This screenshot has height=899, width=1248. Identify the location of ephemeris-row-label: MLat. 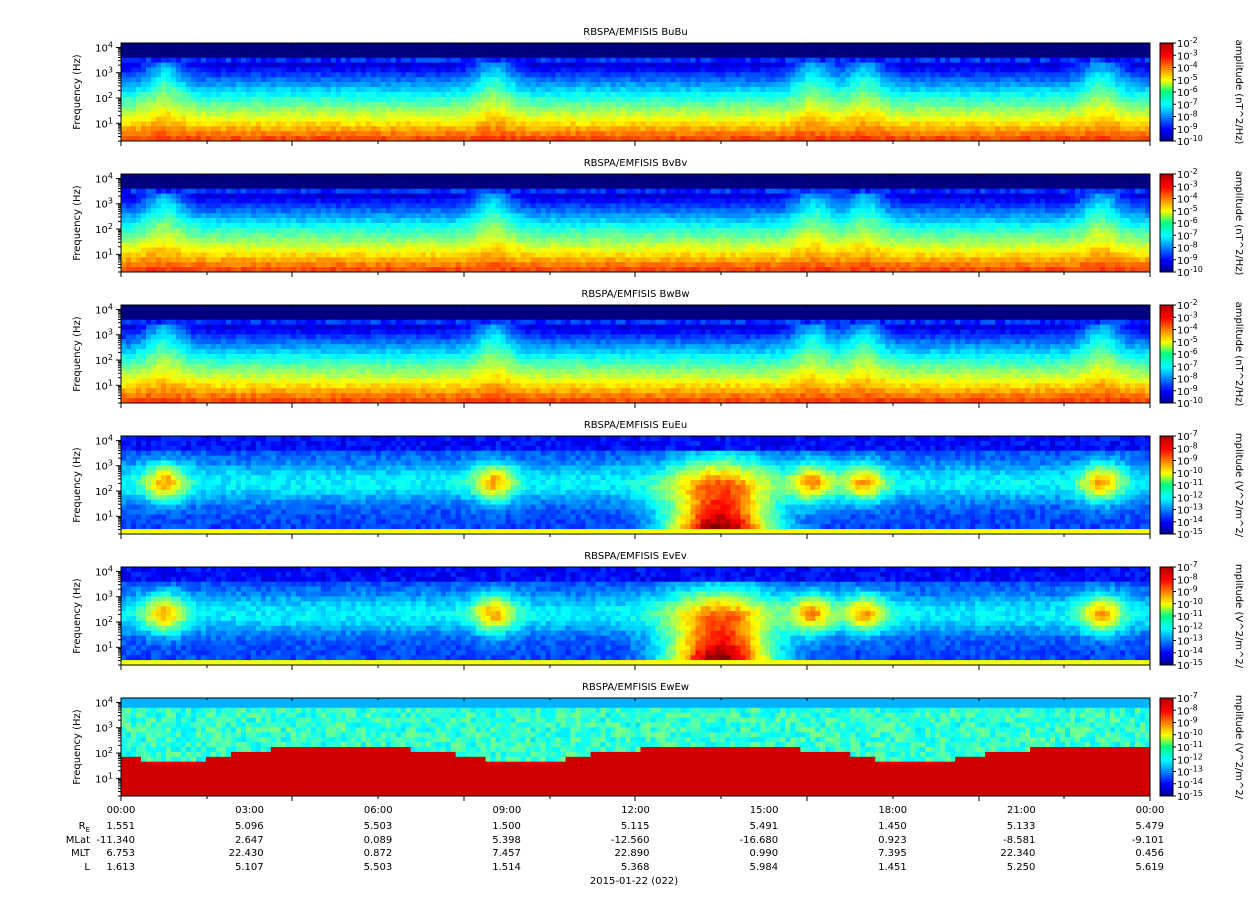
(78, 840).